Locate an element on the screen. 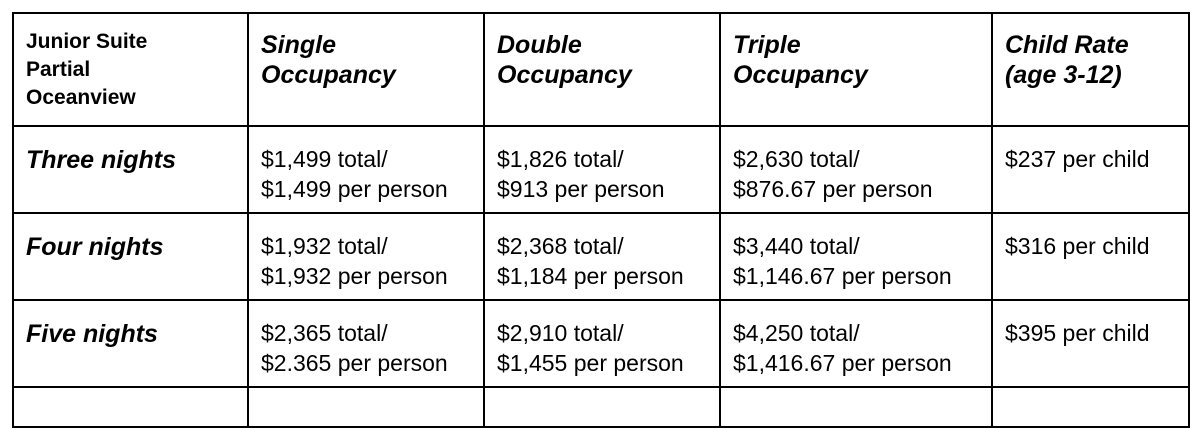 This screenshot has width=1200, height=428. child-rate-header: Child Rate (age 3-12) is located at coordinates (1090, 69).